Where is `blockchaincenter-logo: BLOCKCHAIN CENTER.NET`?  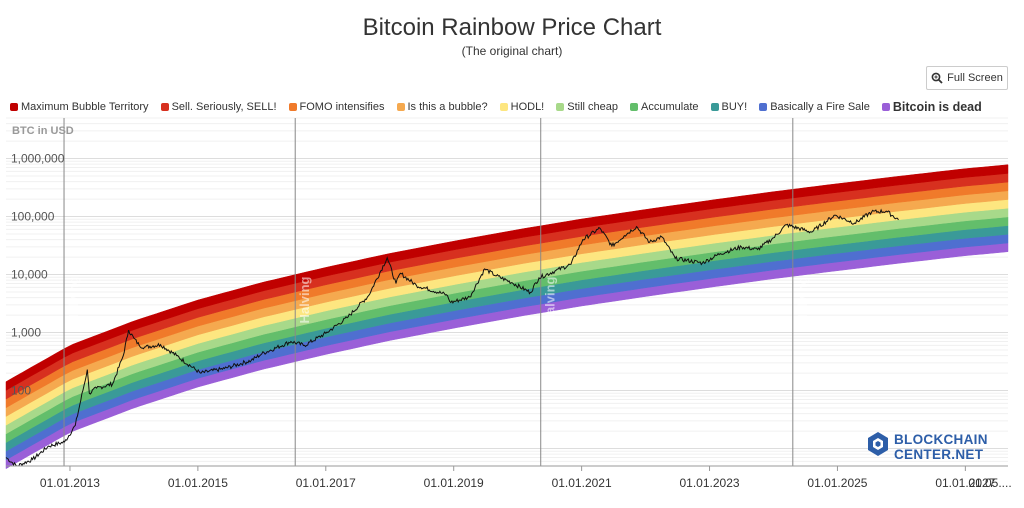
blockchaincenter-logo: BLOCKCHAIN CENTER.NET is located at coordinates (936, 447).